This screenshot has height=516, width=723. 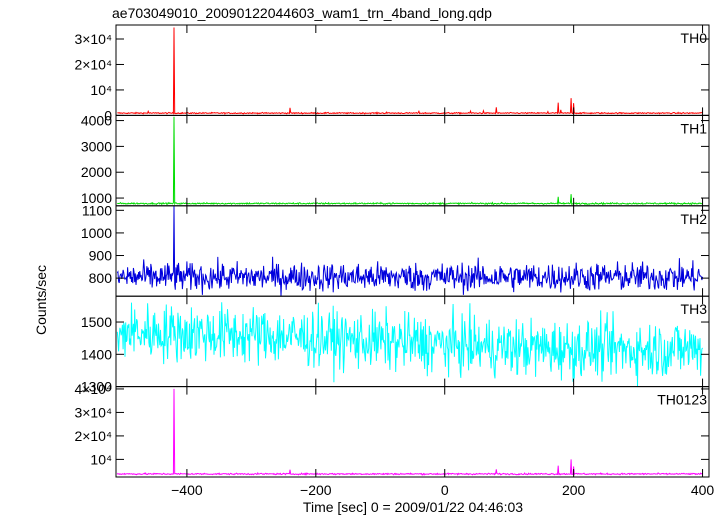 I want to click on x-axis-label: Time [sec] 0 = 2009/01/22 04:46:03, so click(x=413, y=507).